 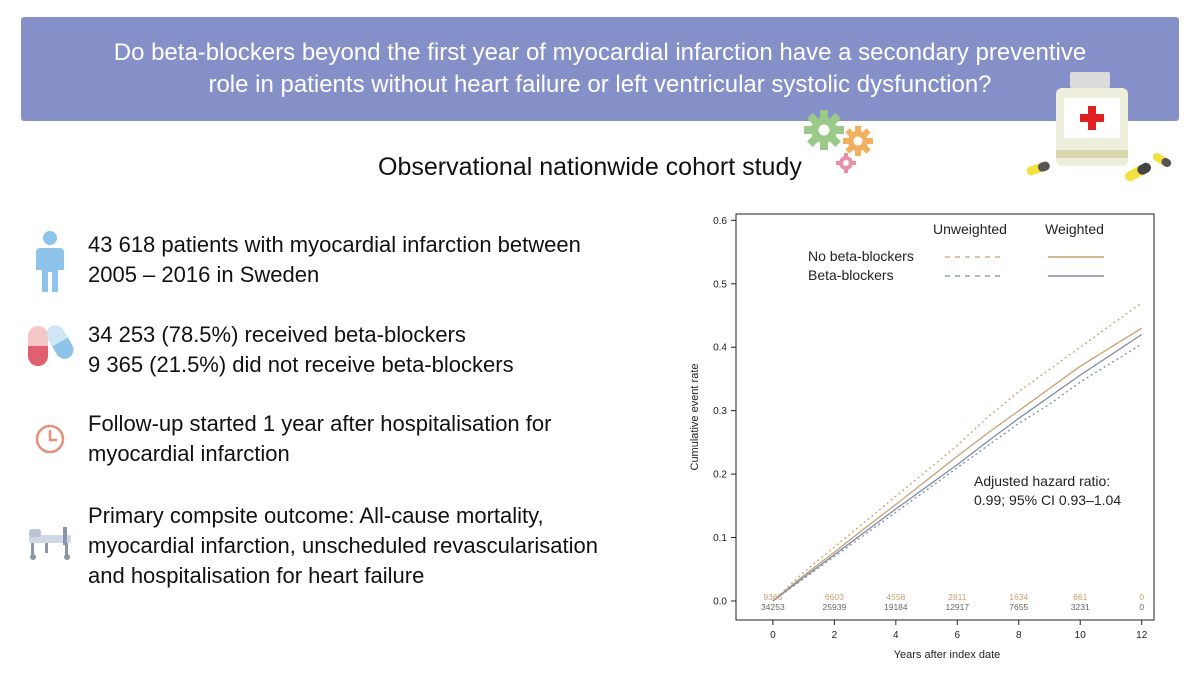 What do you see at coordinates (50, 432) in the screenshot?
I see `clock-icon` at bounding box center [50, 432].